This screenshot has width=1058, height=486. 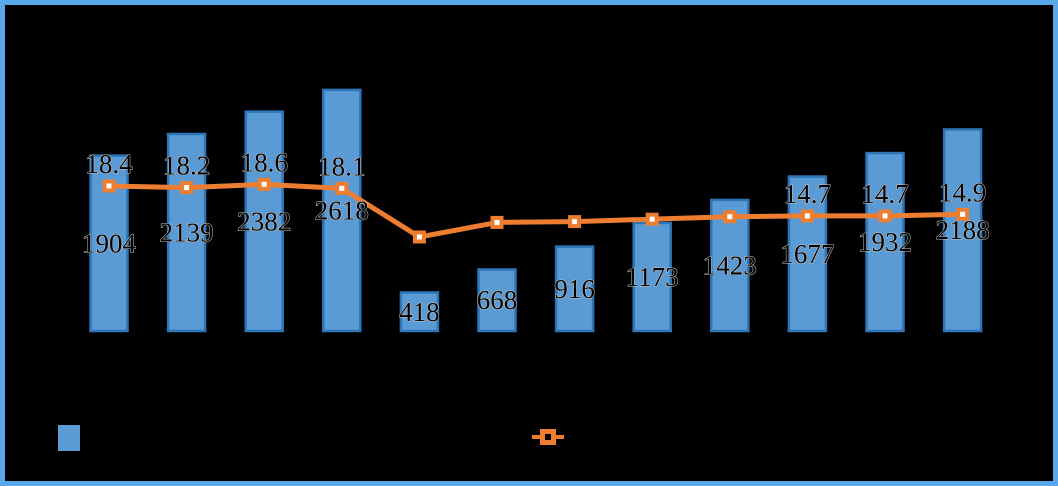 What do you see at coordinates (548, 437) in the screenshot?
I see `legend-line-swatch-marker-center` at bounding box center [548, 437].